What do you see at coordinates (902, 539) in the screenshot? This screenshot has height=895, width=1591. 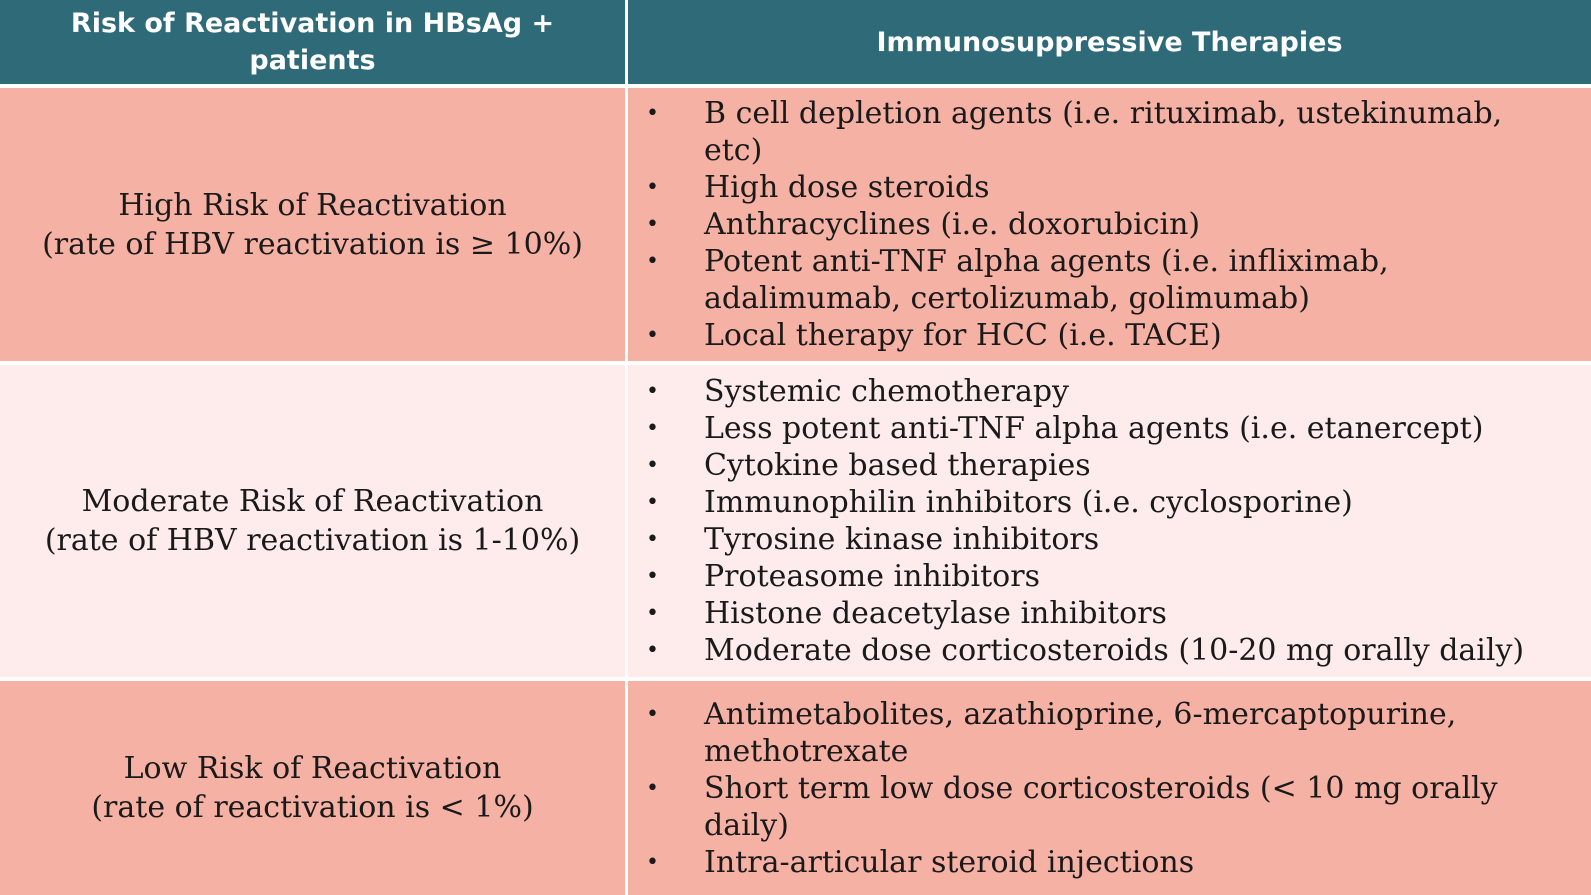 I see `list-item-text: Tyrosine kinase inhibitors` at bounding box center [902, 539].